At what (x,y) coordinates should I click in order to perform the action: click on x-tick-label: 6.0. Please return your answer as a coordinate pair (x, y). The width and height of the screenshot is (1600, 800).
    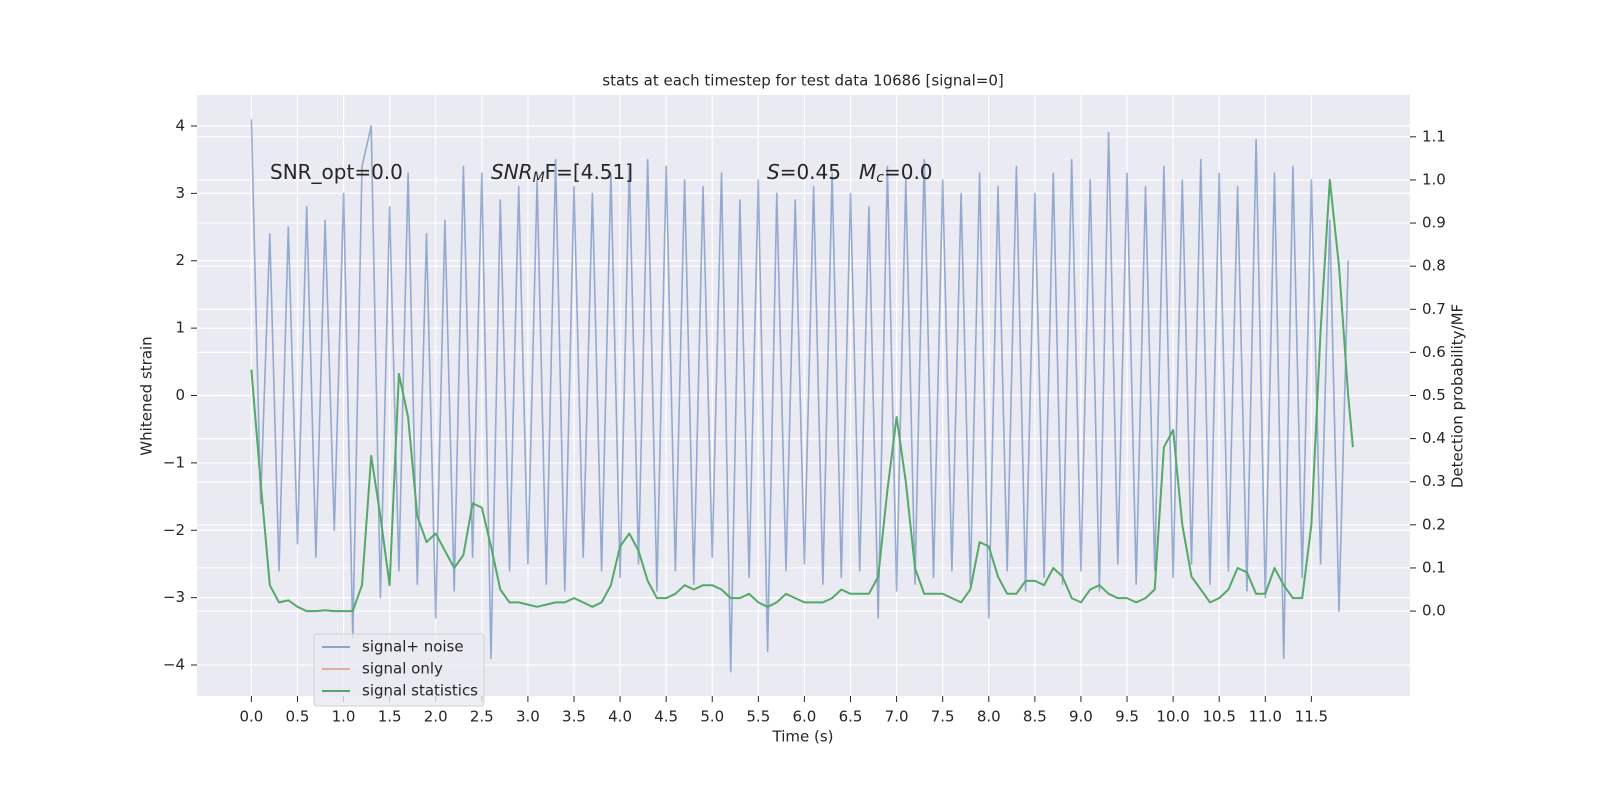
    Looking at the image, I should click on (804, 717).